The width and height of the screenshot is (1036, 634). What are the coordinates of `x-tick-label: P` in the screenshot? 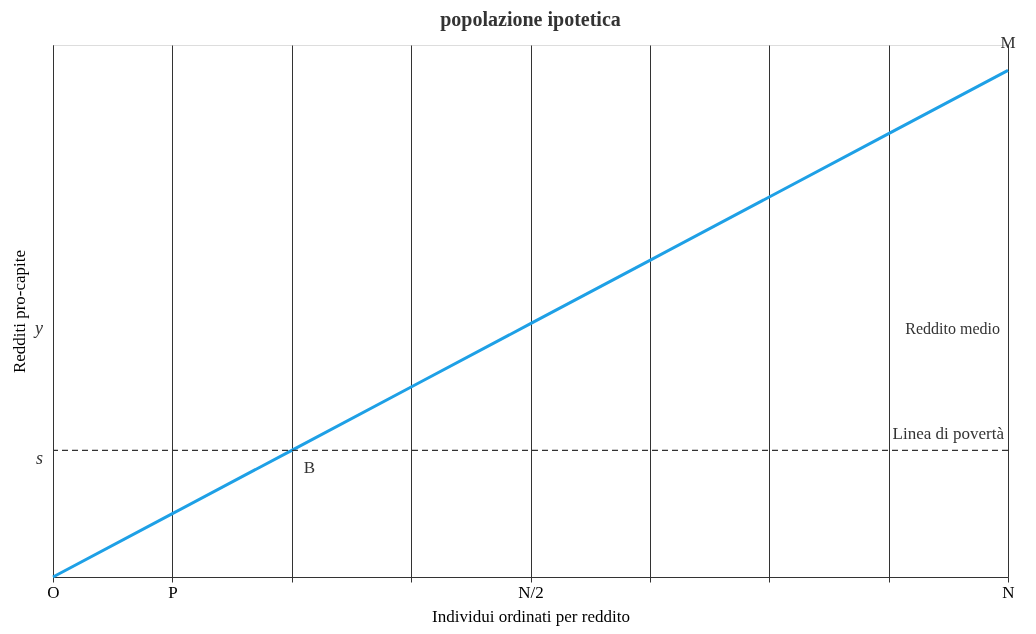 It's located at (173, 592).